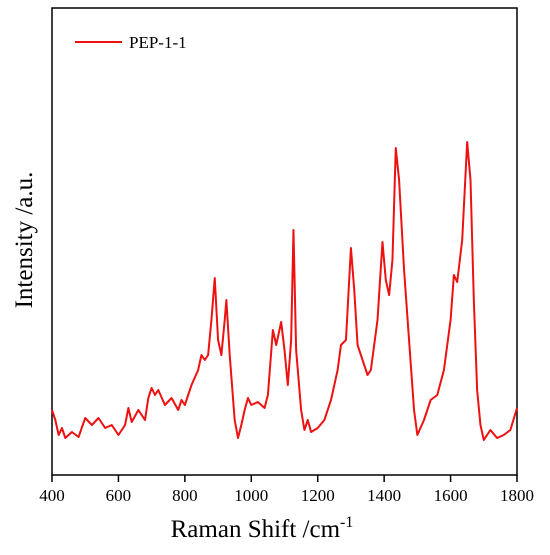 The image size is (550, 555). What do you see at coordinates (52, 495) in the screenshot?
I see `x-tick-label: 400` at bounding box center [52, 495].